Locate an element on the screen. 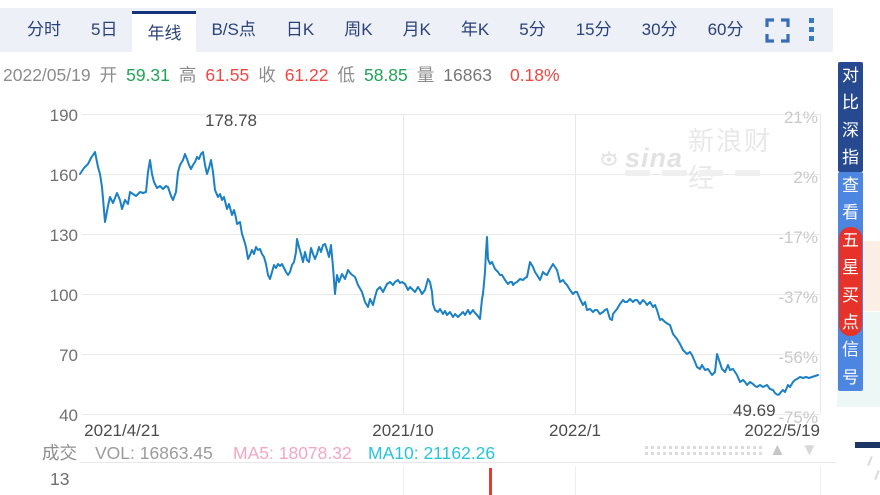 The image size is (880, 495). info-change-percent: 0.18% is located at coordinates (534, 75).